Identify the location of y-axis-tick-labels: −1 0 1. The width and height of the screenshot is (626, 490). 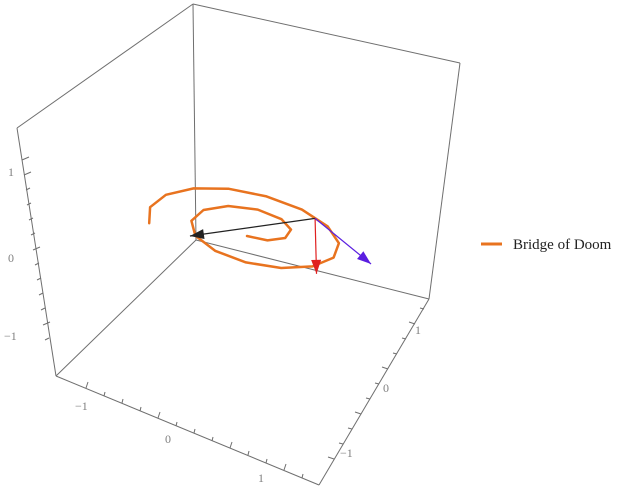
(380, 391).